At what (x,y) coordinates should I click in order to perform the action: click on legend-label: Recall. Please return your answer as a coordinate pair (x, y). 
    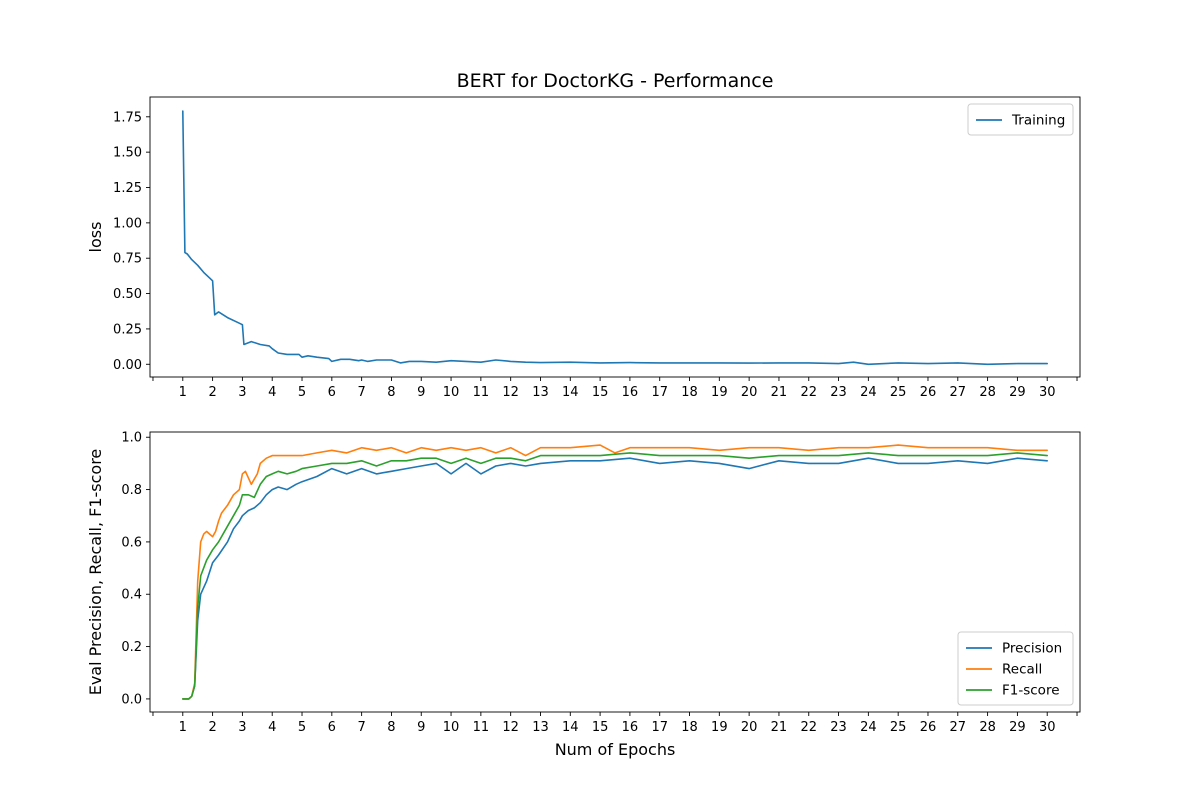
    Looking at the image, I should click on (1022, 670).